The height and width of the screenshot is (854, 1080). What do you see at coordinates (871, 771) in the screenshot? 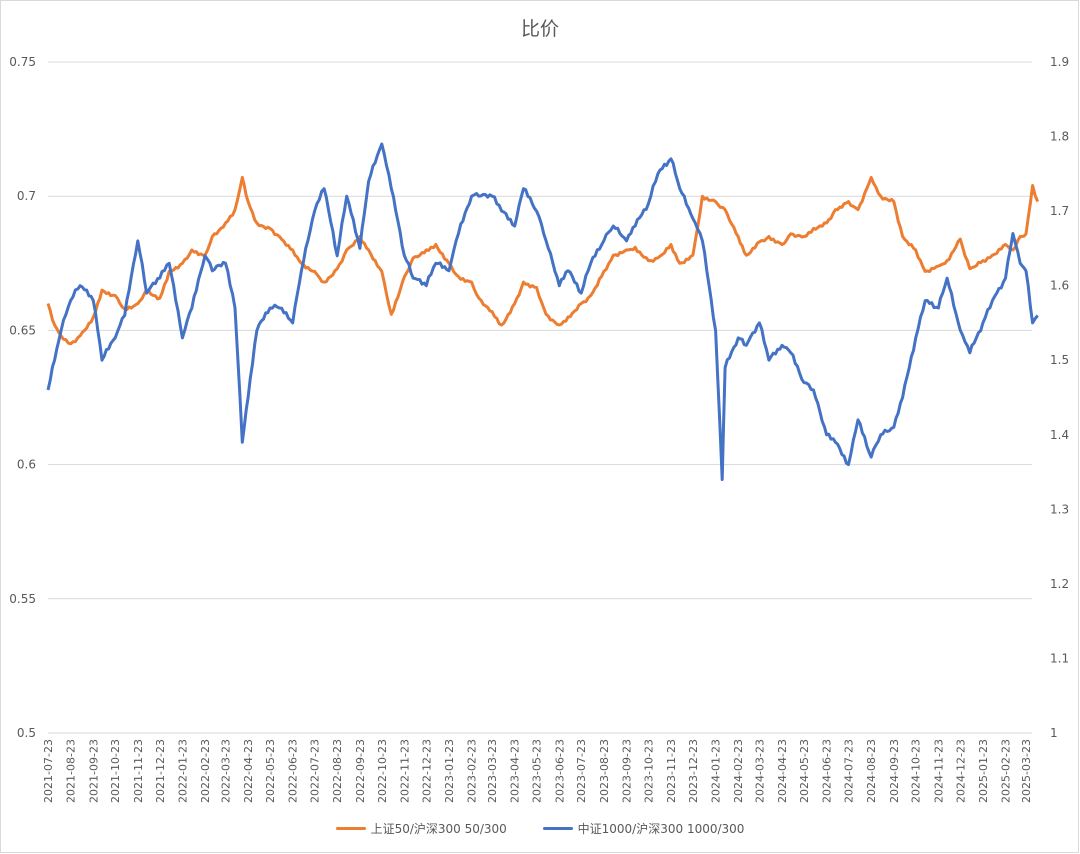
I see `x-tick-label: 2024-08-23` at bounding box center [871, 771].